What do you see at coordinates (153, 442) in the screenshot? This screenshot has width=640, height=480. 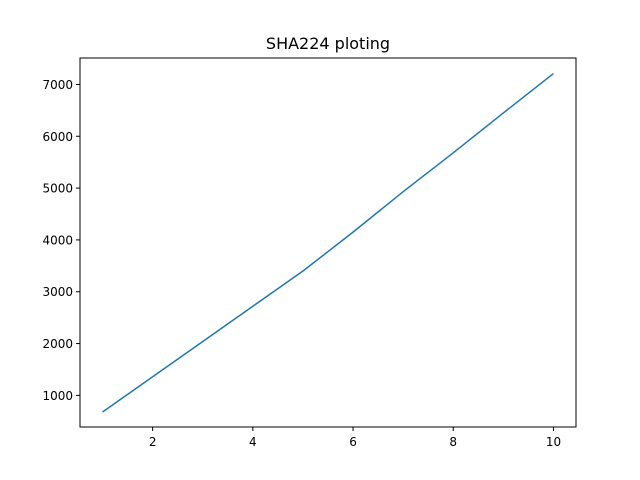 I see `x-tick-label: 2` at bounding box center [153, 442].